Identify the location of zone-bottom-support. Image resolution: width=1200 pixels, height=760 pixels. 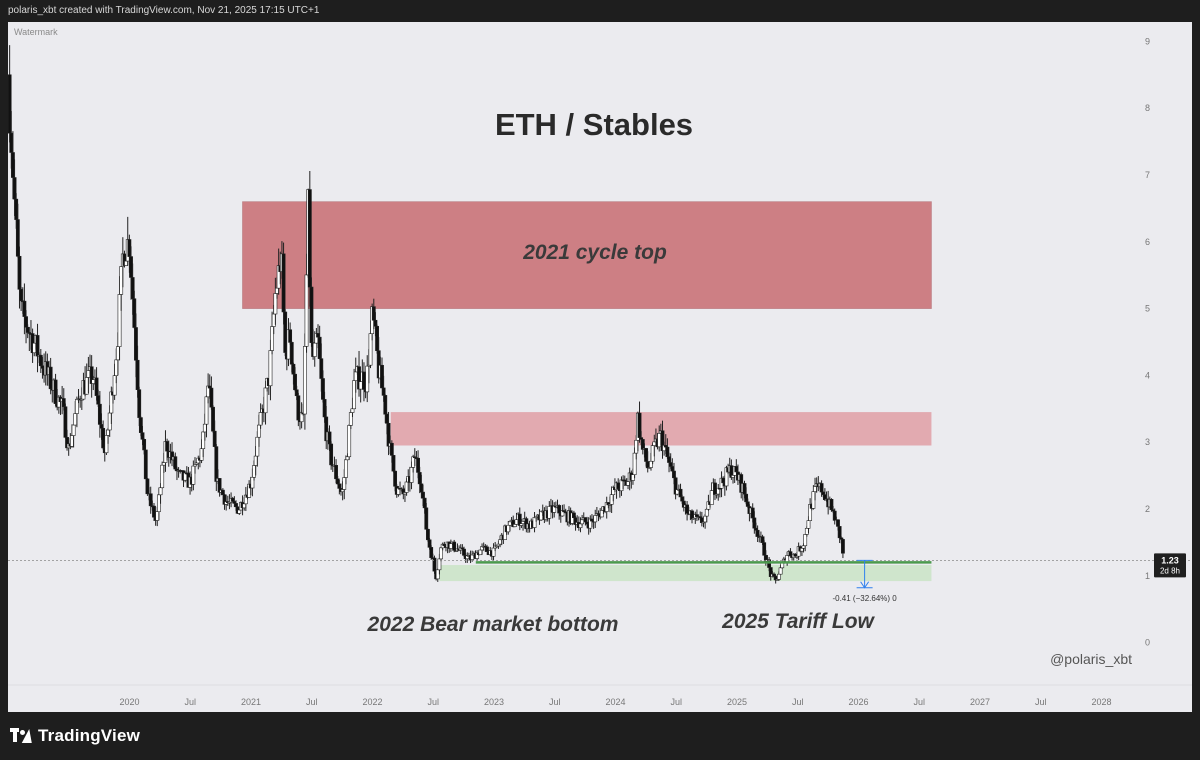
(685, 573).